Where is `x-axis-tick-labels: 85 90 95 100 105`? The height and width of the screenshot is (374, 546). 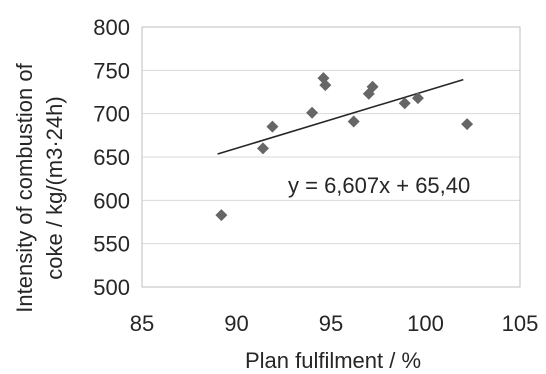
x-axis-tick-labels: 85 90 95 100 105 is located at coordinates (334, 323).